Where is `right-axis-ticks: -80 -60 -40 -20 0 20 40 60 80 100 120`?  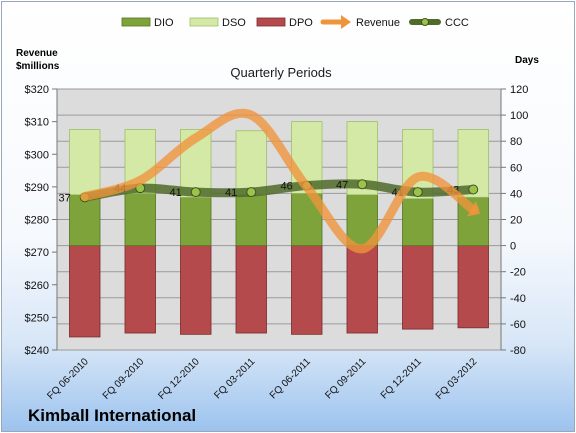
right-axis-ticks: -80 -60 -40 -20 0 20 40 60 80 100 120 is located at coordinates (514, 220).